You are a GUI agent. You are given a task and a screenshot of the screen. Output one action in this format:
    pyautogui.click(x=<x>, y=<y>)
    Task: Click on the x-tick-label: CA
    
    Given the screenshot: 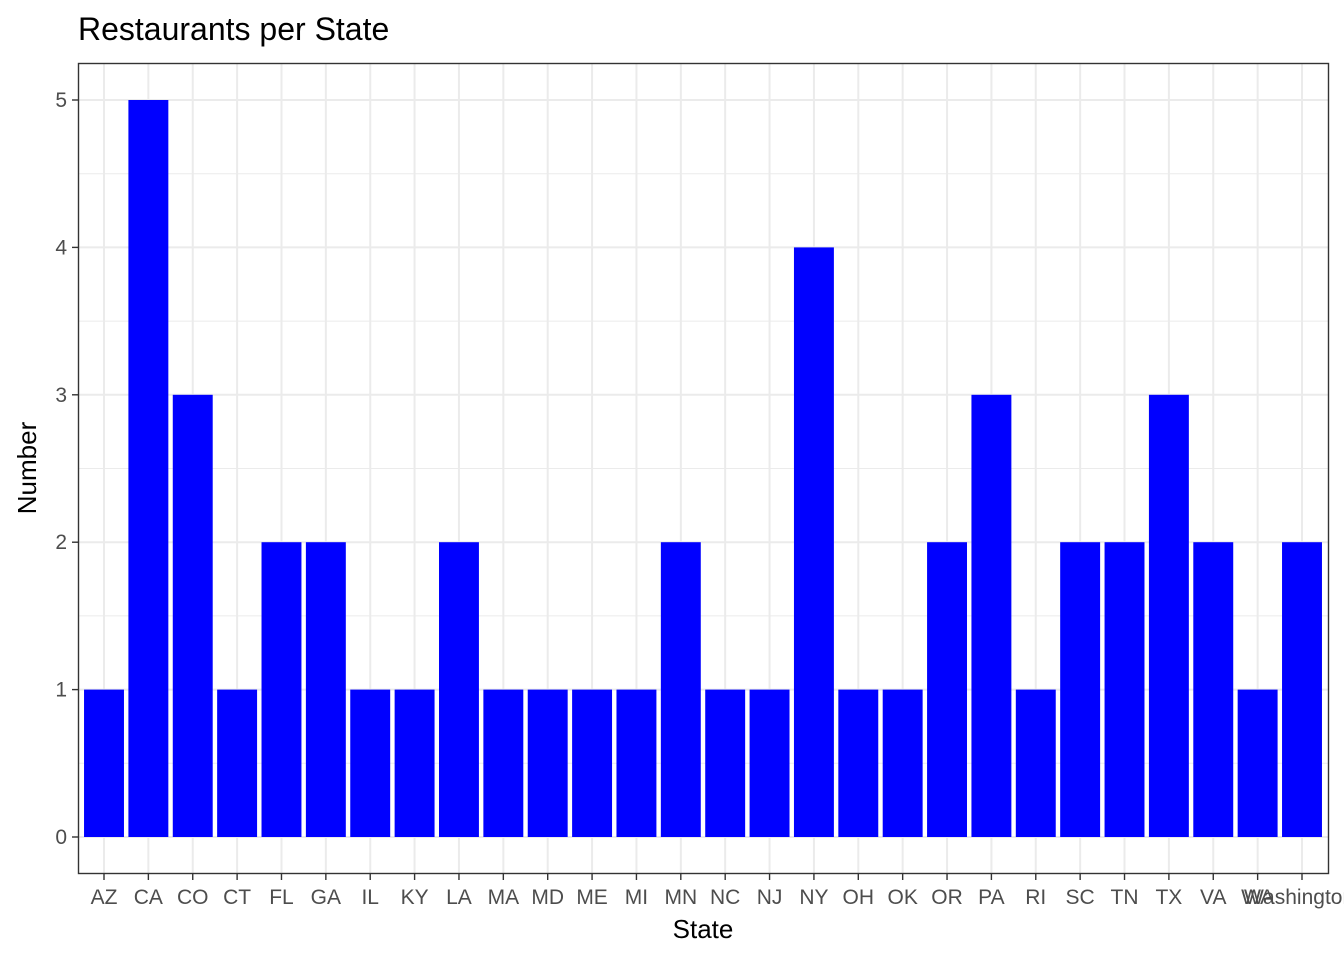 What is the action you would take?
    pyautogui.click(x=148, y=897)
    